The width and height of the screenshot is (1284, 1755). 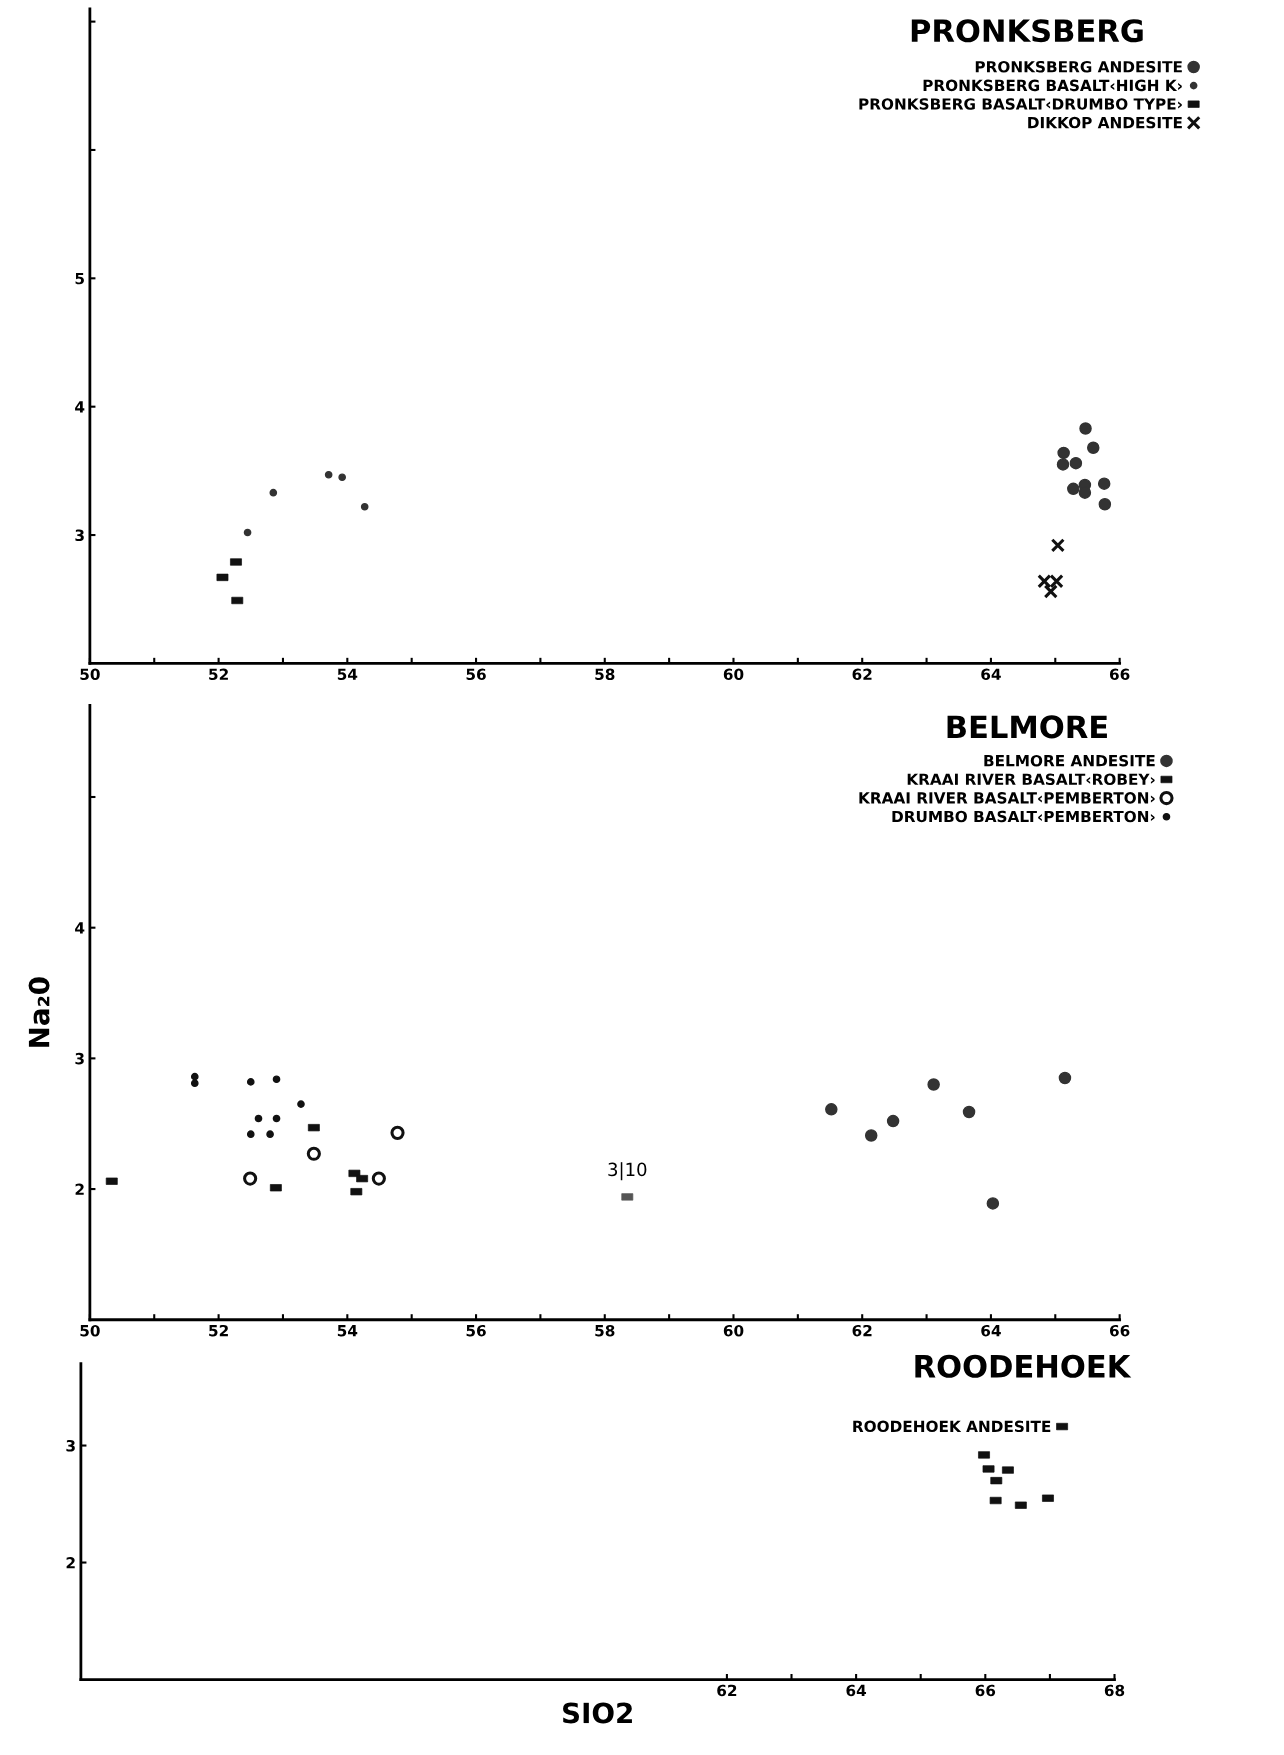 I want to click on chart-title: BELMORE, so click(x=1027, y=727).